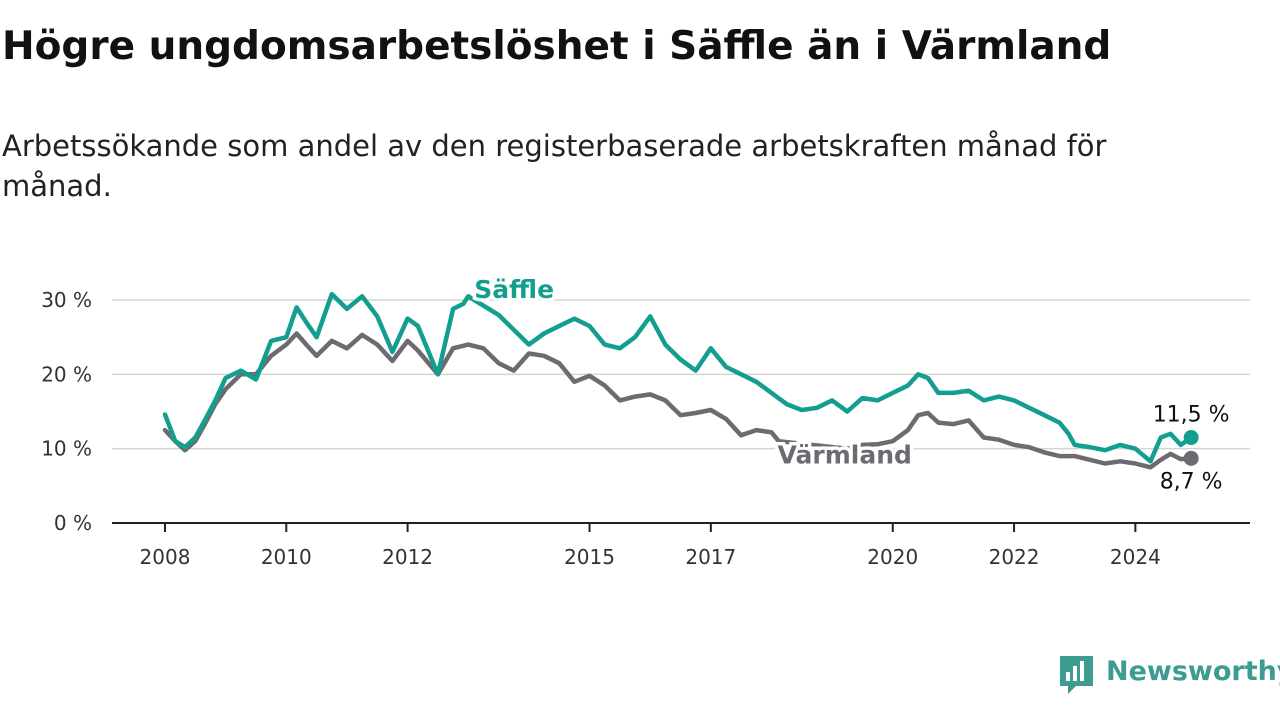  Describe the element at coordinates (1193, 671) in the screenshot. I see `brand-name: Newsworthy` at that location.